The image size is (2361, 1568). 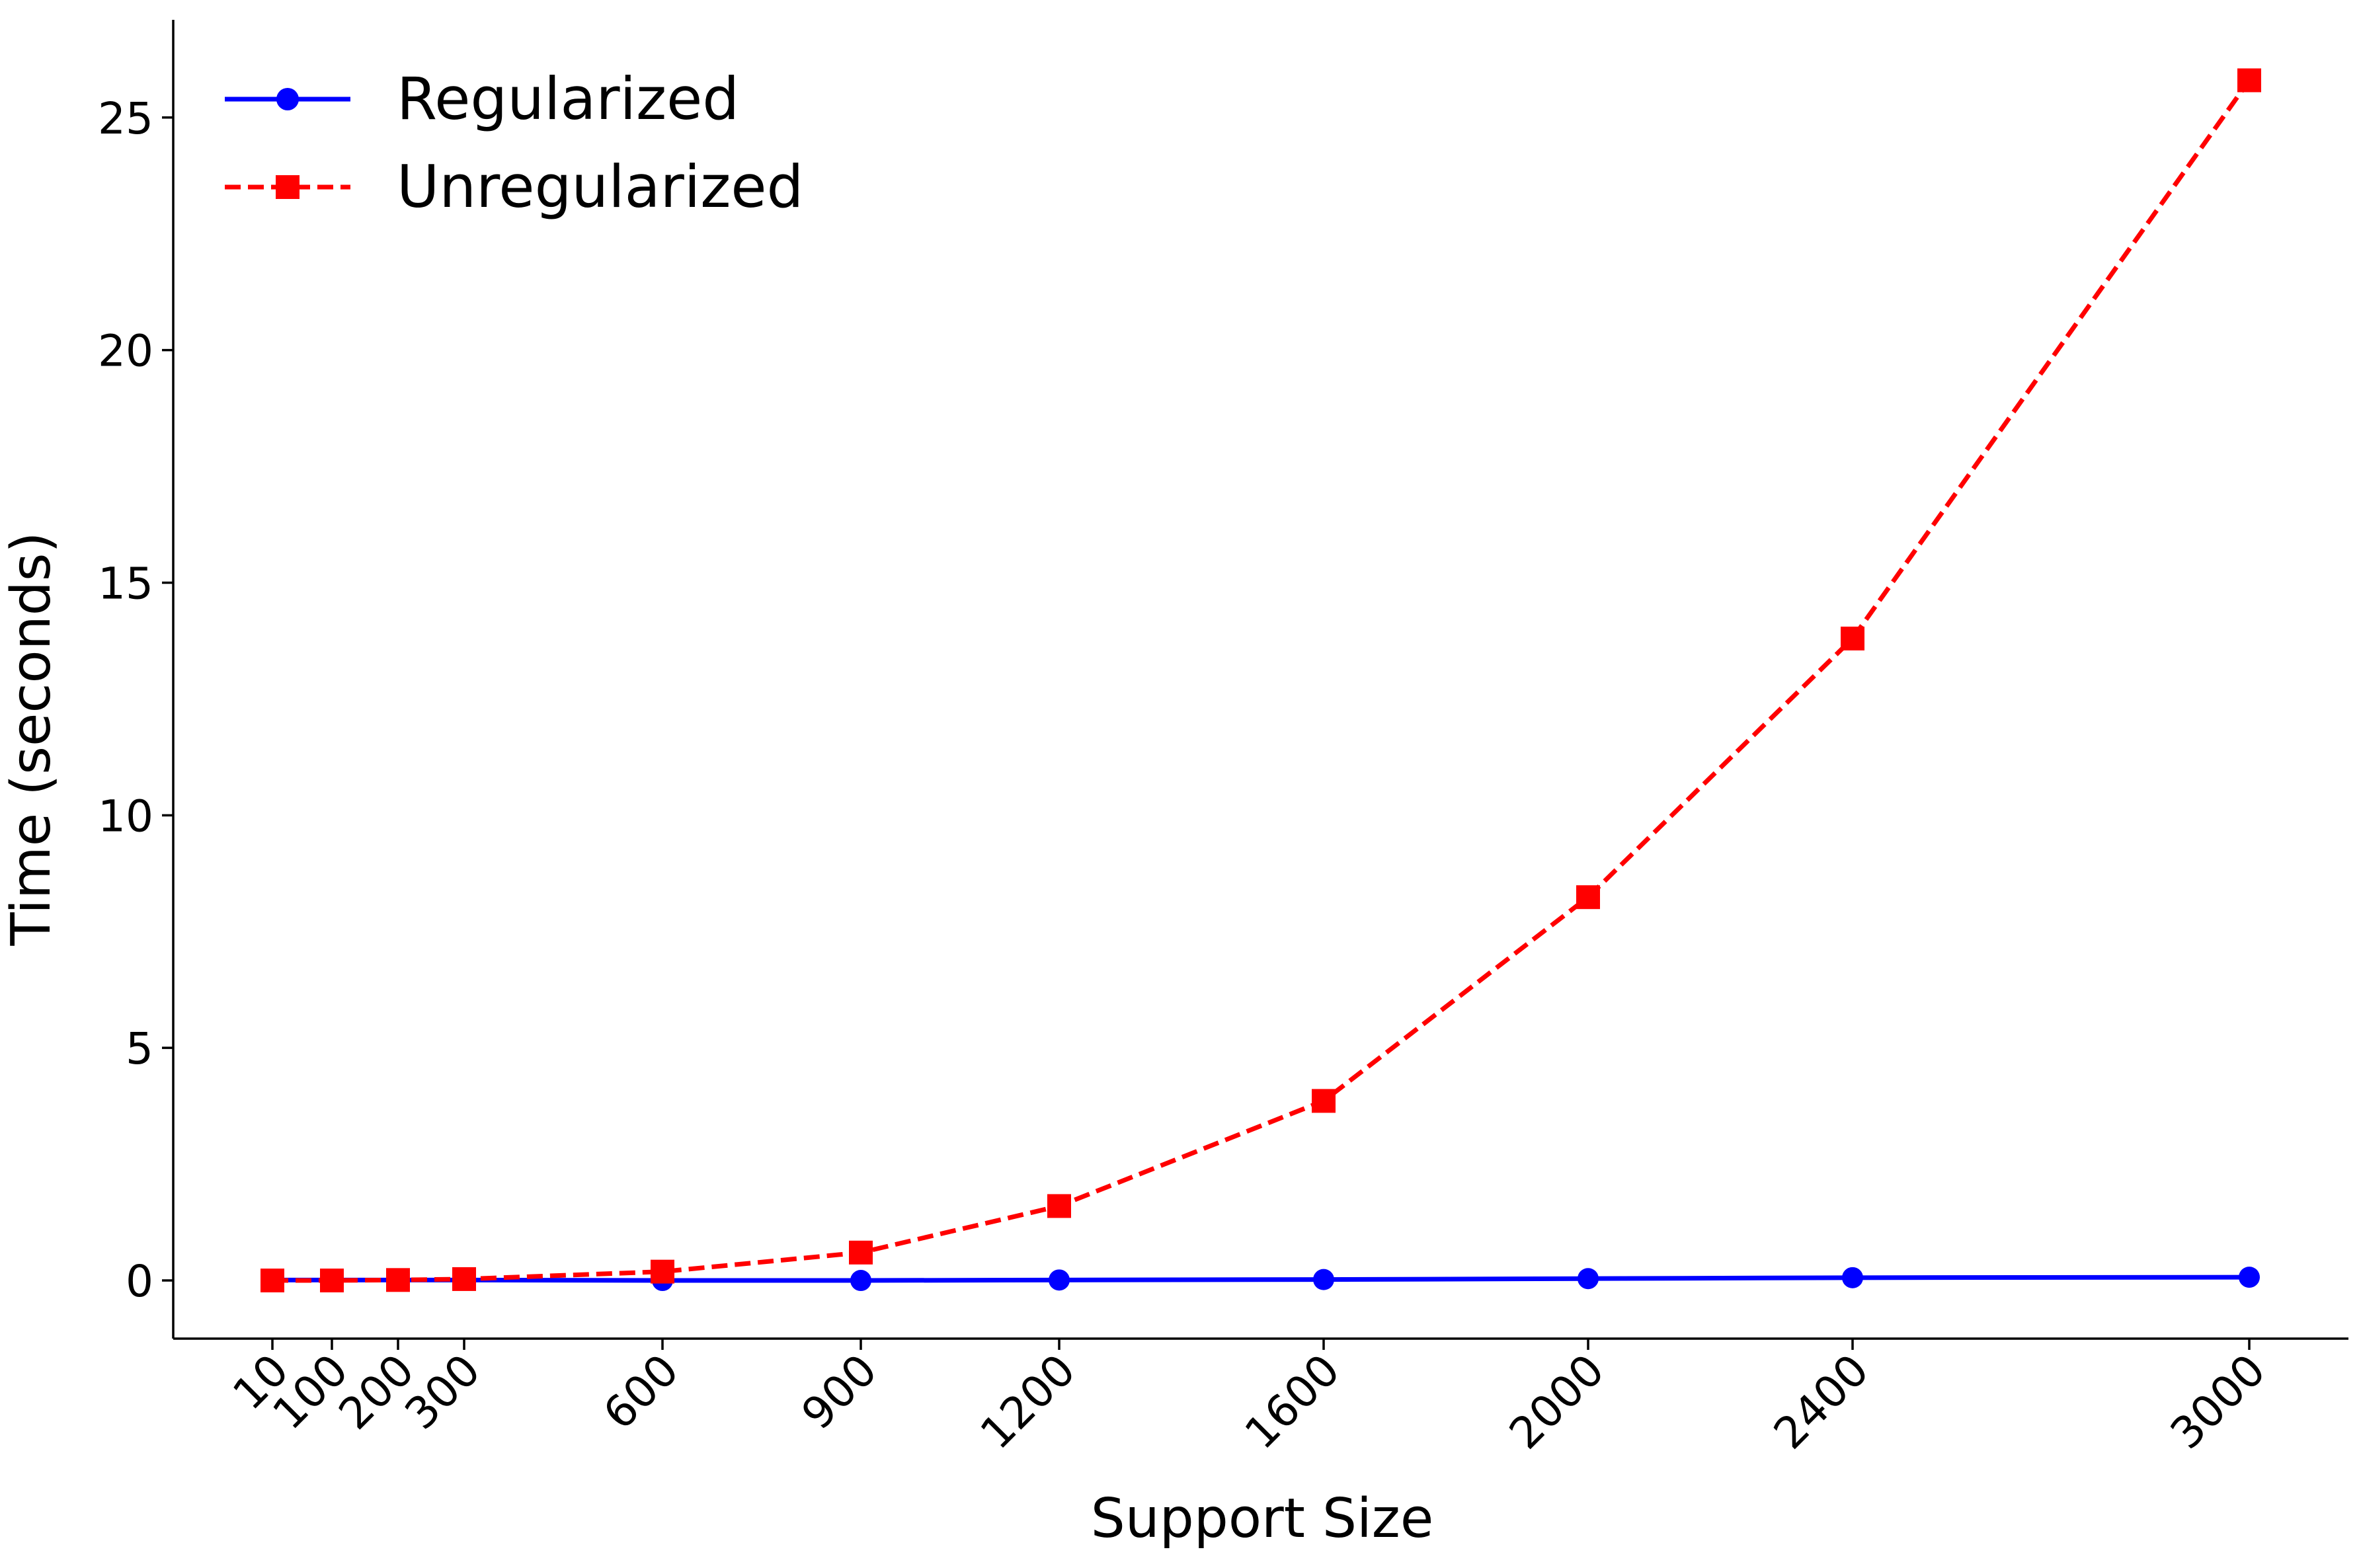 What do you see at coordinates (125, 816) in the screenshot?
I see `y-tick-label: 10` at bounding box center [125, 816].